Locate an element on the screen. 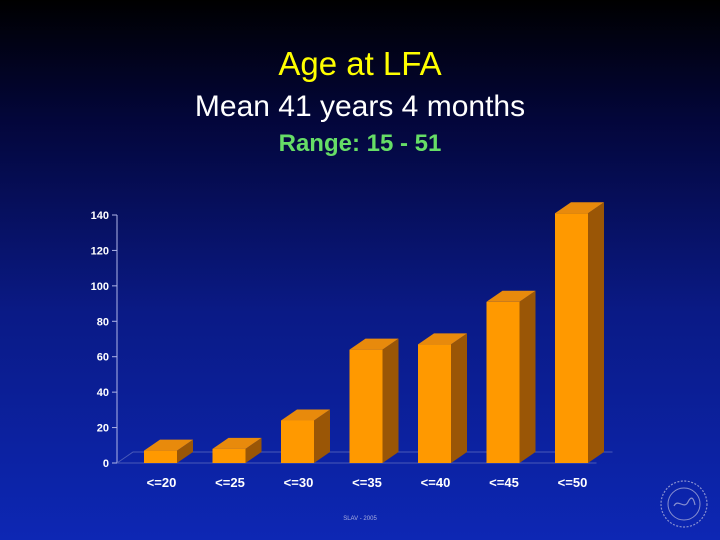 The image size is (720, 540). footer-credit: SLAV - 2005 is located at coordinates (360, 519).